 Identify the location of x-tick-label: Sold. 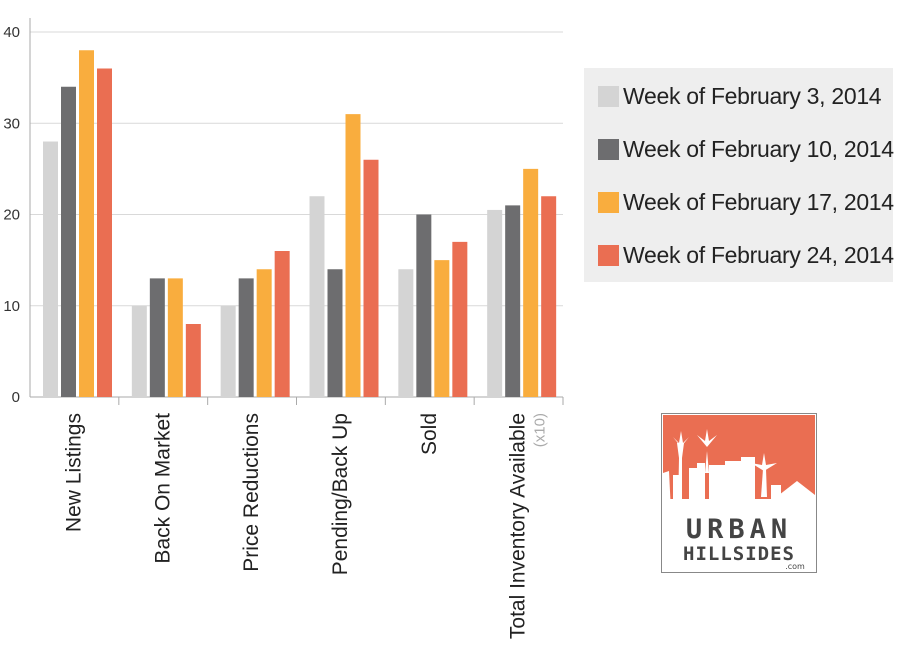
(429, 434).